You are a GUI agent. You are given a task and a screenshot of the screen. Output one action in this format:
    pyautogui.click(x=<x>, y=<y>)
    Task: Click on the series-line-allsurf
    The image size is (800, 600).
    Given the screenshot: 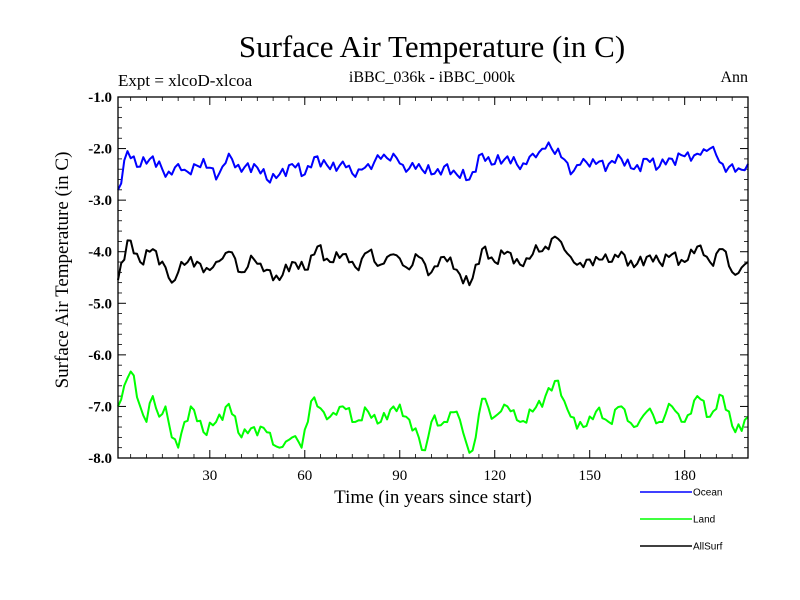 What is the action you would take?
    pyautogui.click(x=433, y=261)
    